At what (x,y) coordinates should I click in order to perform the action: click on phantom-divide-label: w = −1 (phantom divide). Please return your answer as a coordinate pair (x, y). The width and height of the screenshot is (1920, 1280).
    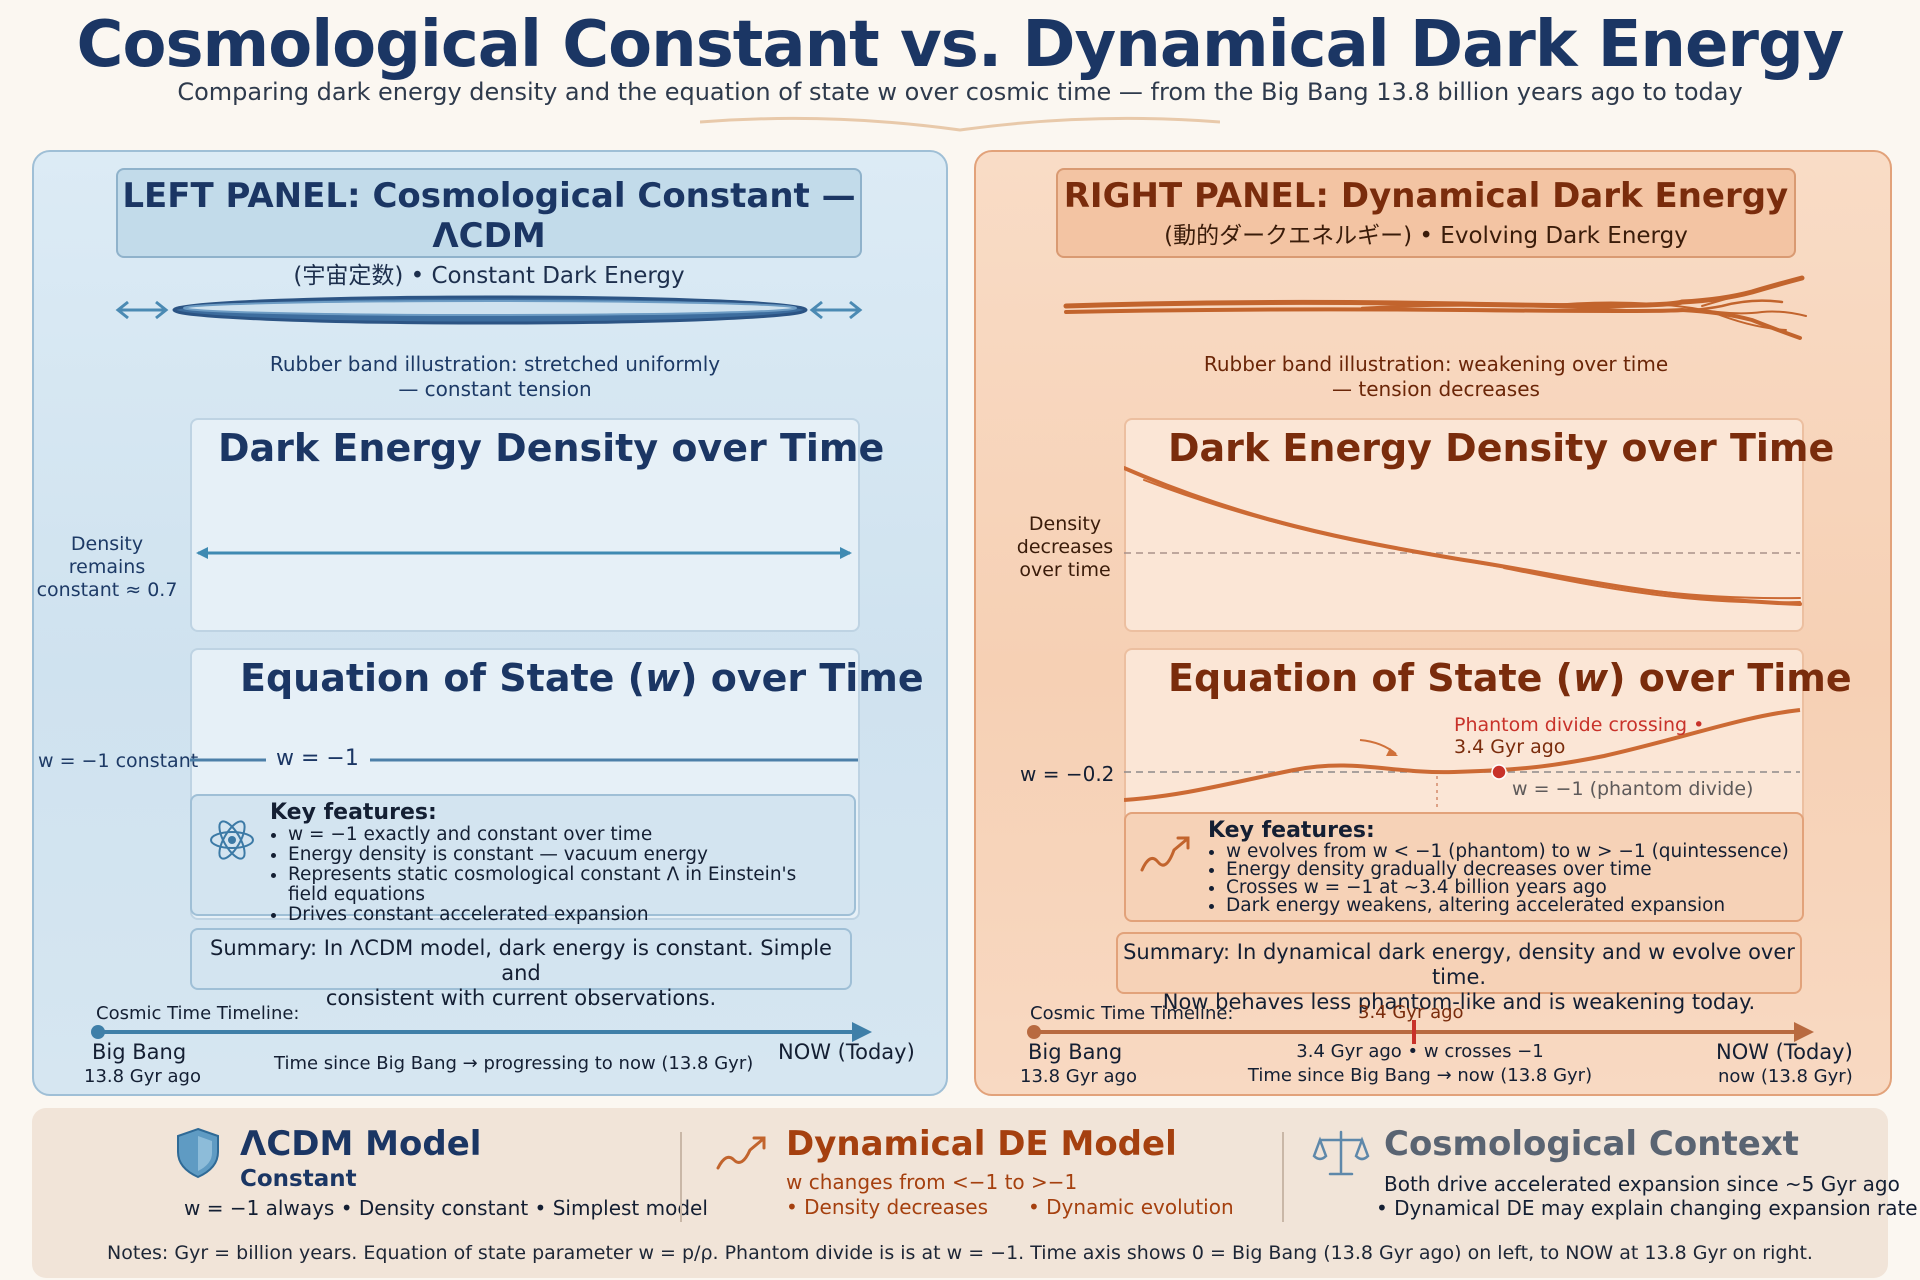
    Looking at the image, I should click on (1633, 789).